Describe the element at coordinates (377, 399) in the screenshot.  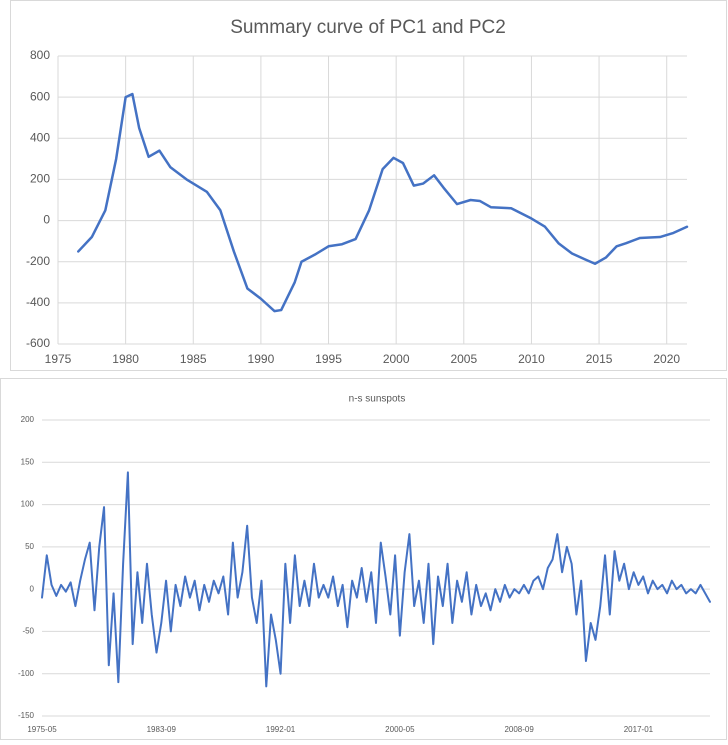
I see `chart-title: n-s sunspots` at that location.